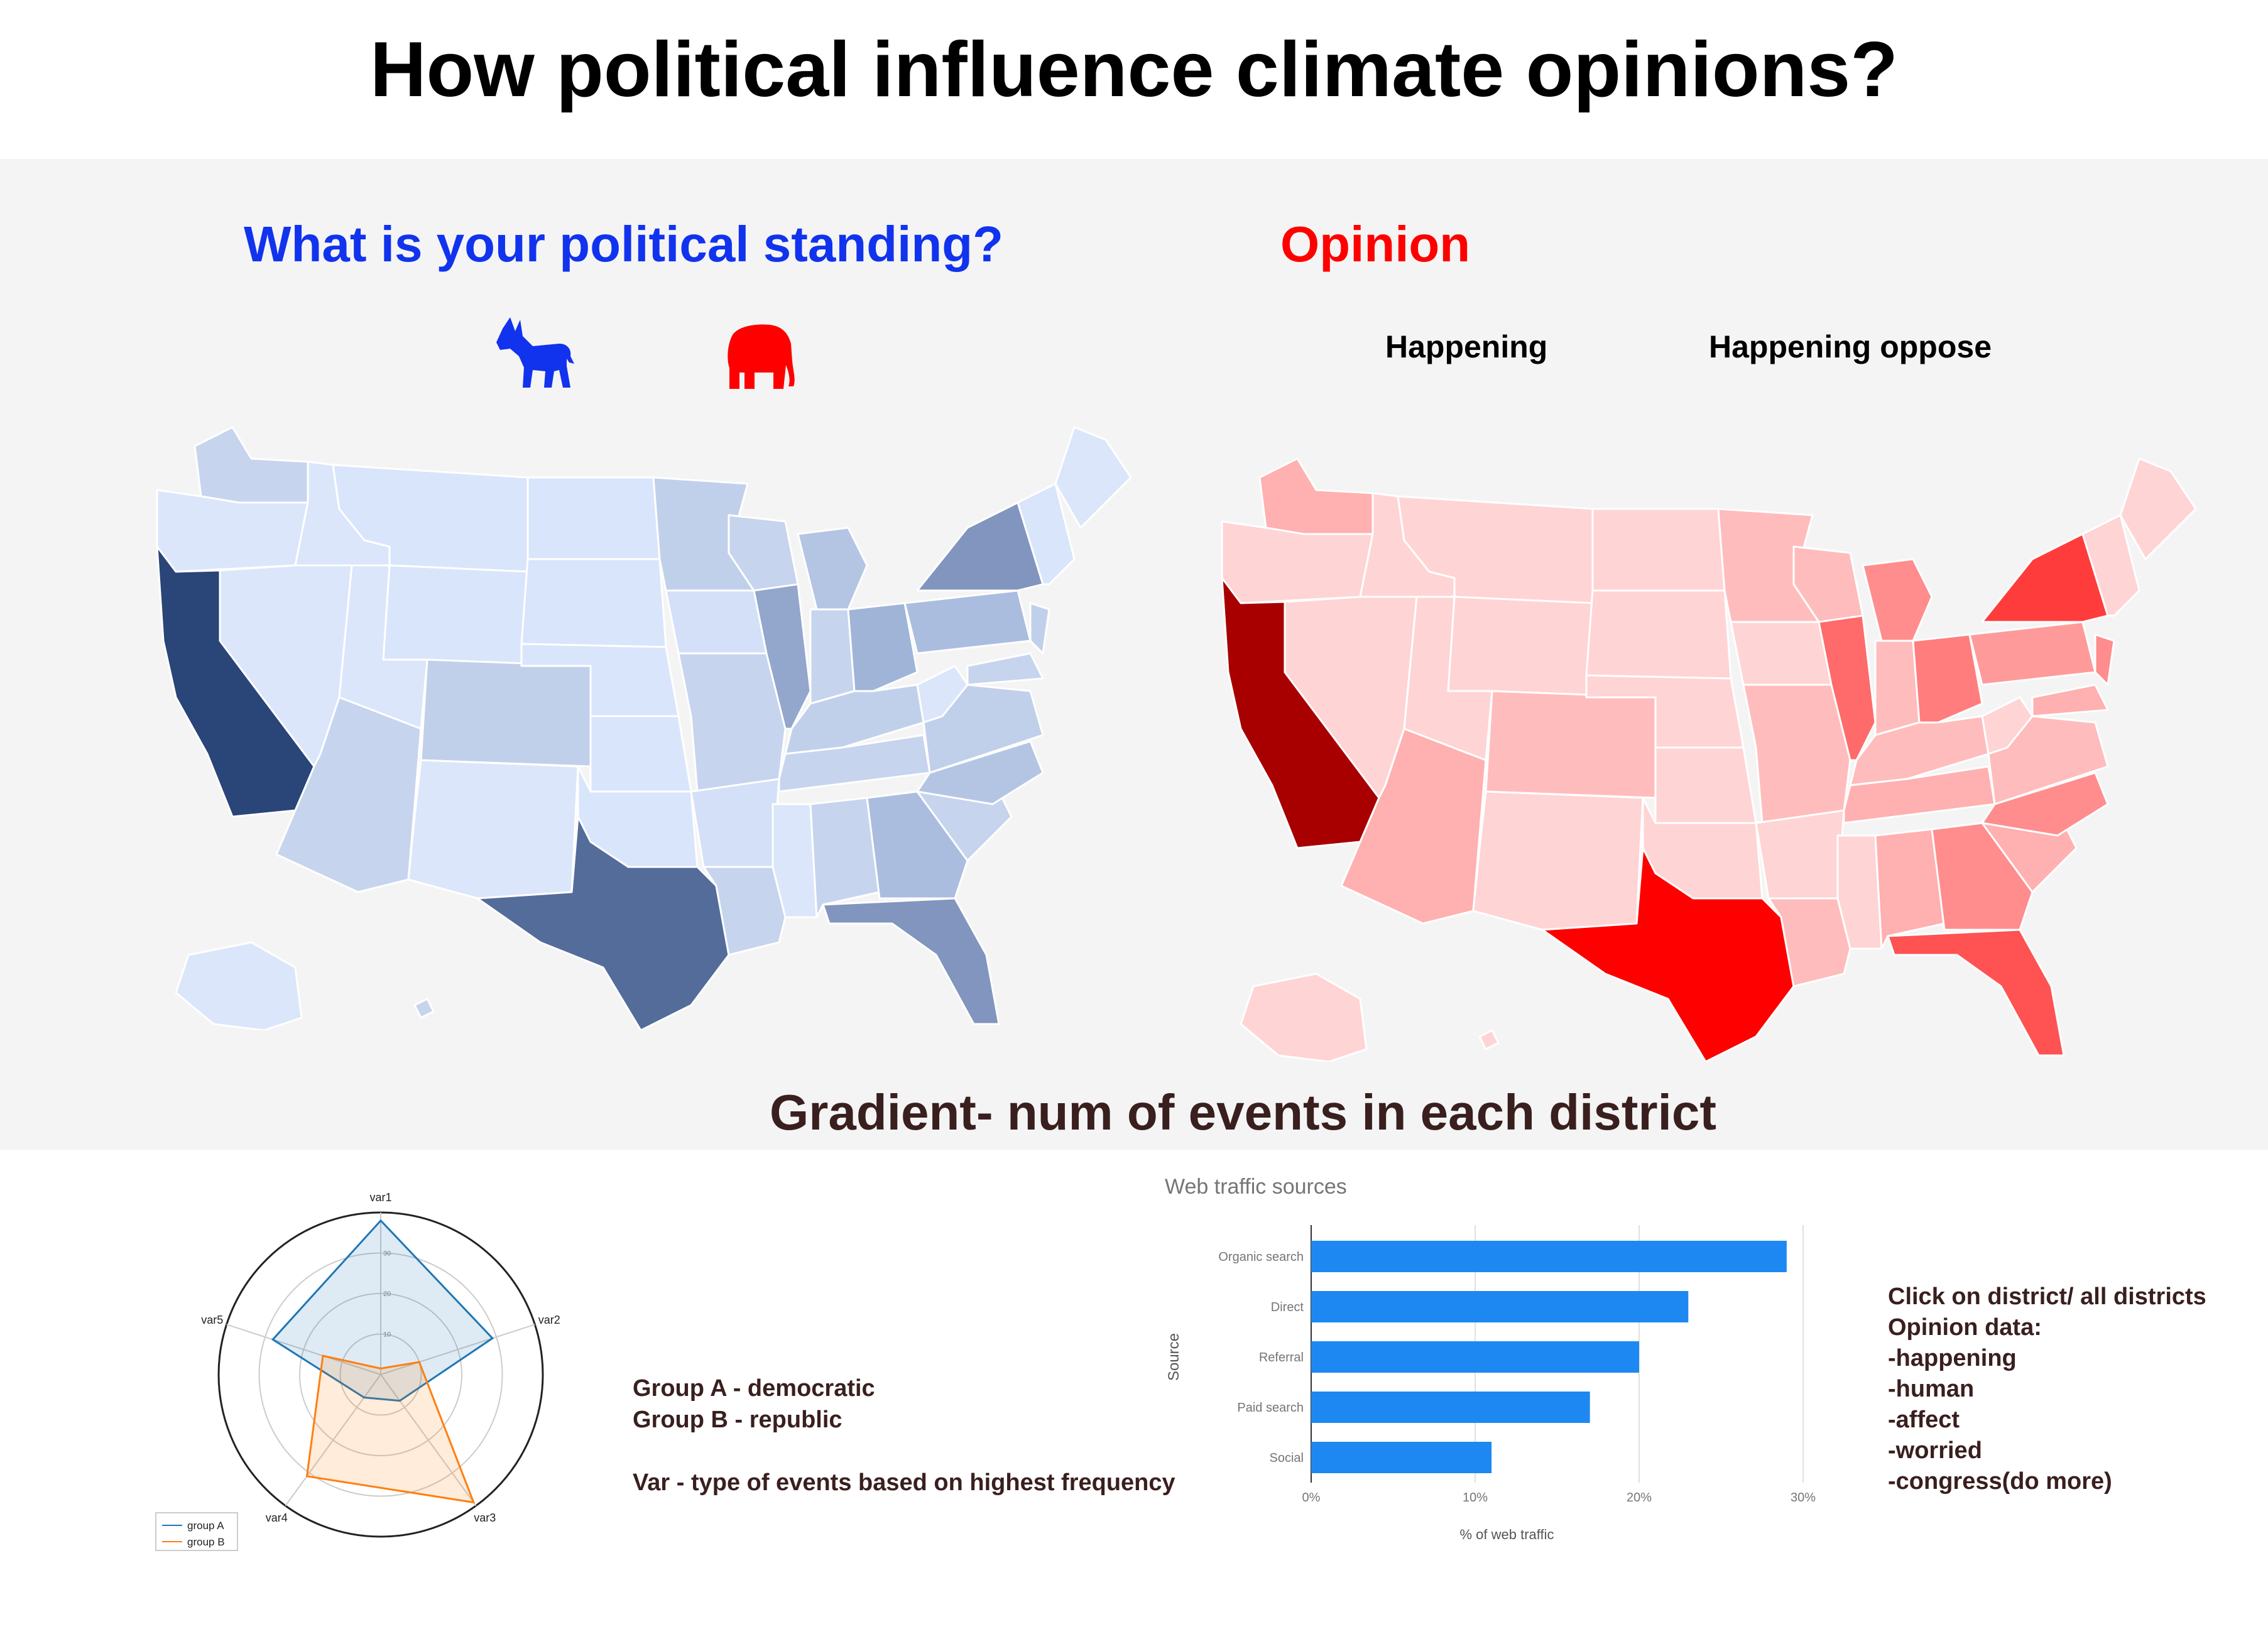 The image size is (2268, 1629). What do you see at coordinates (2047, 1297) in the screenshot?
I see `note-line: Click on district/ all districts` at bounding box center [2047, 1297].